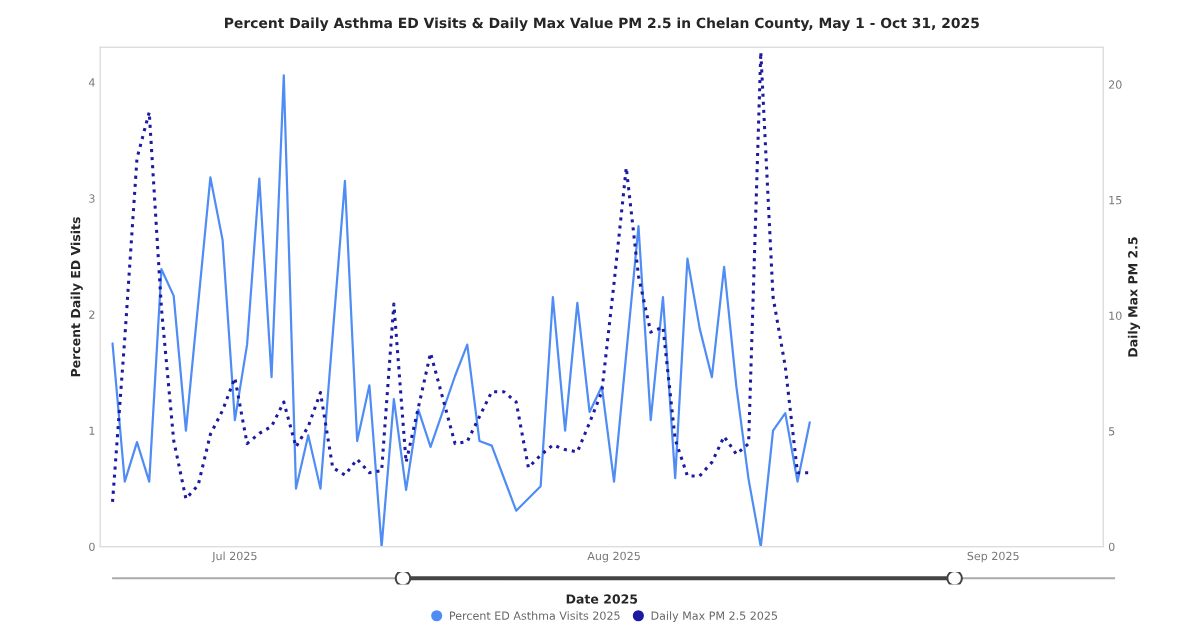  What do you see at coordinates (1111, 547) in the screenshot?
I see `y2-tick-label: 0` at bounding box center [1111, 547].